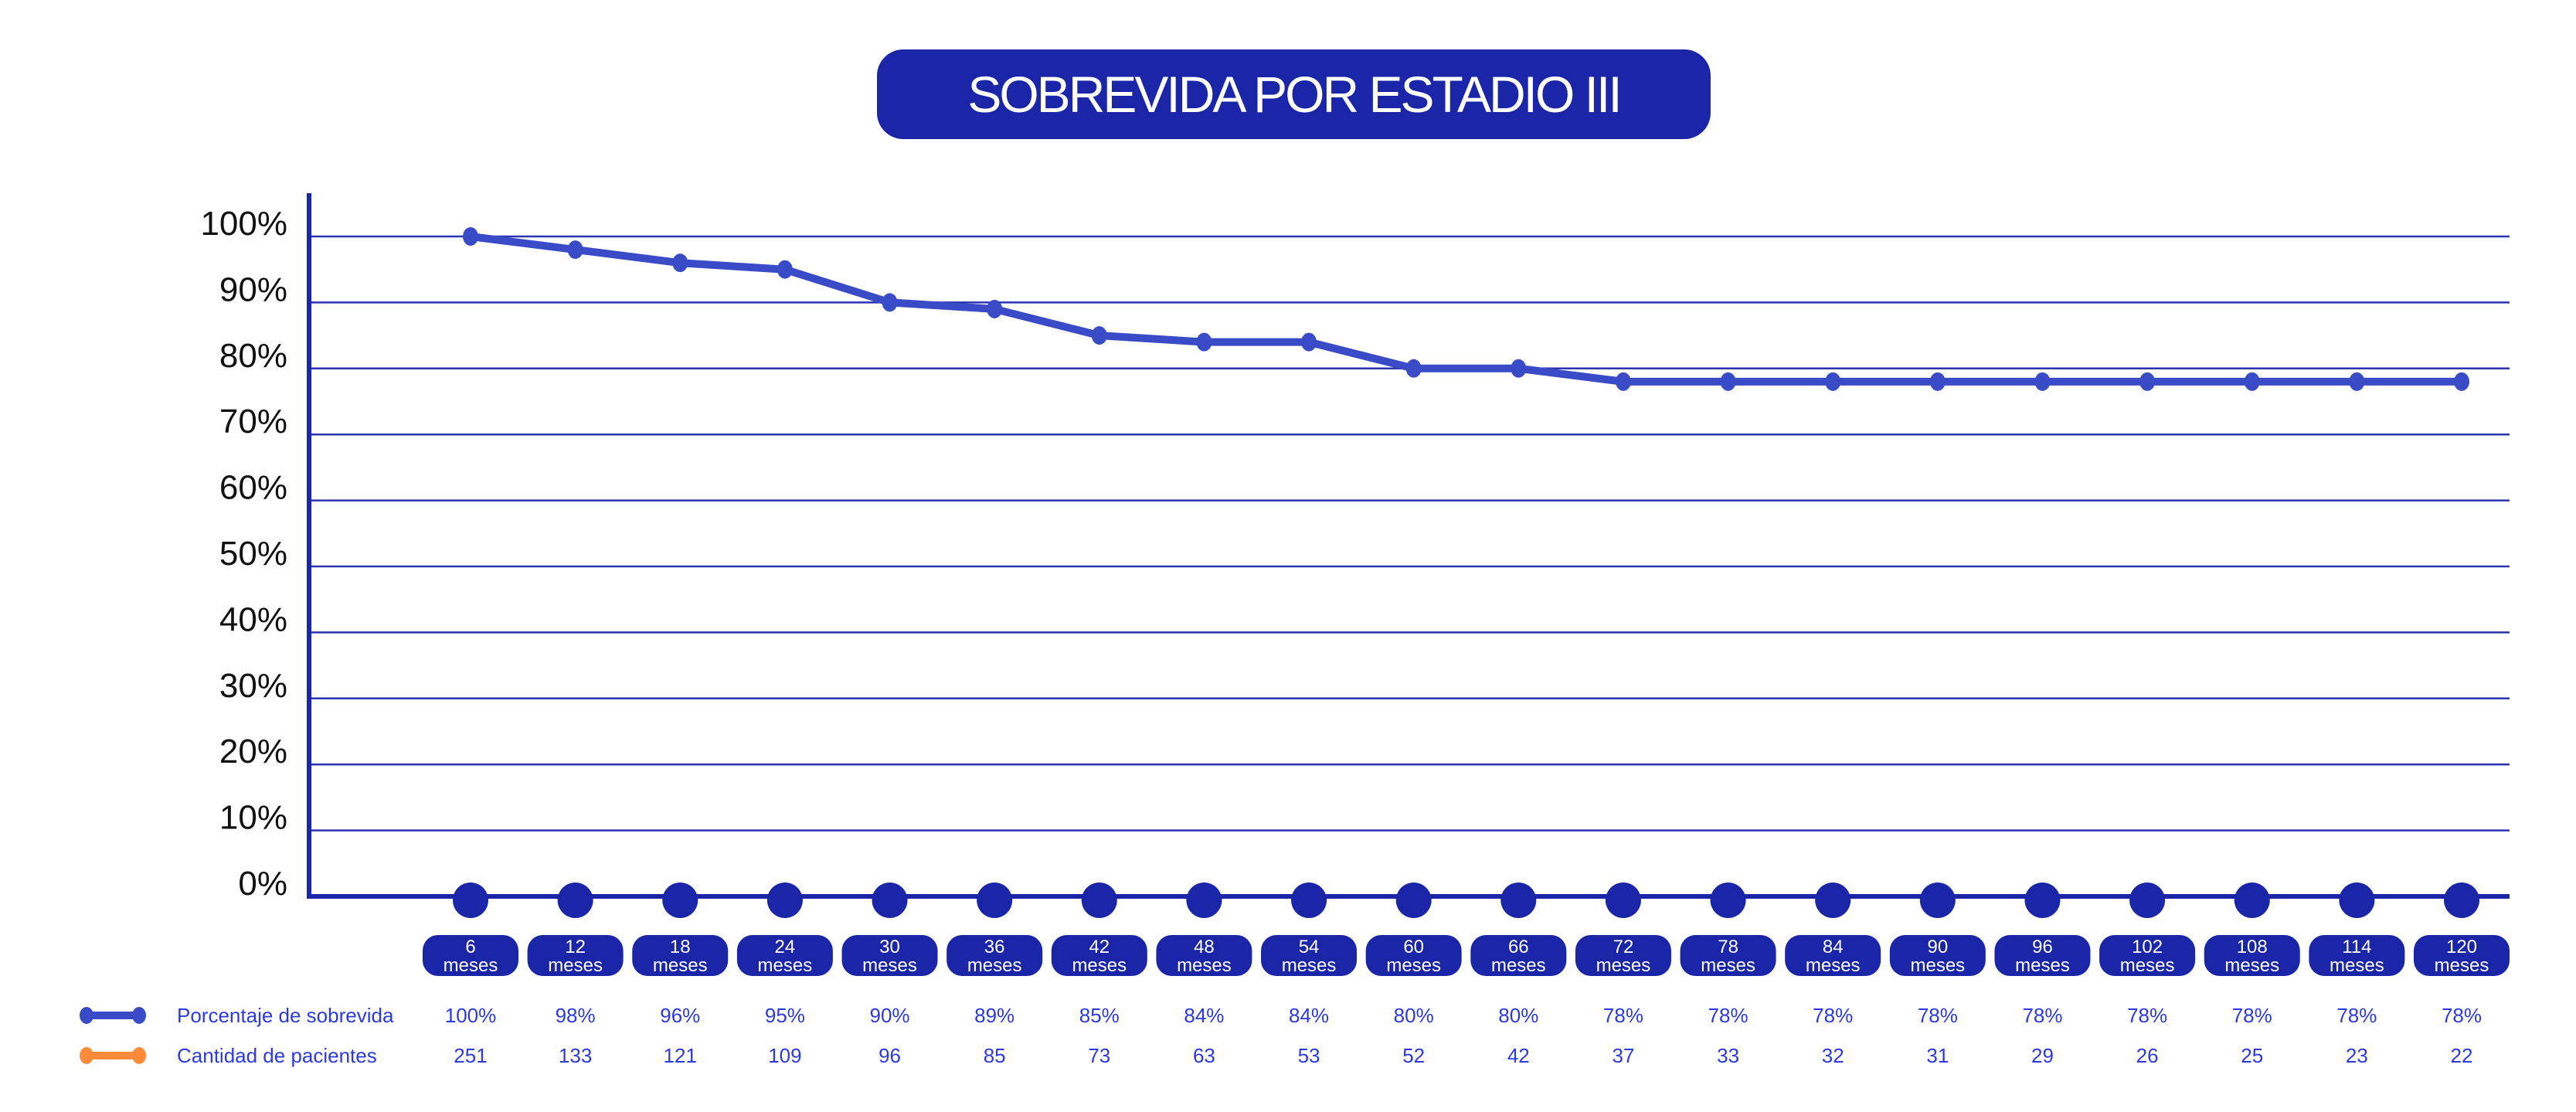 The width and height of the screenshot is (2576, 1112). What do you see at coordinates (1833, 947) in the screenshot?
I see `month-pill-number: 84` at bounding box center [1833, 947].